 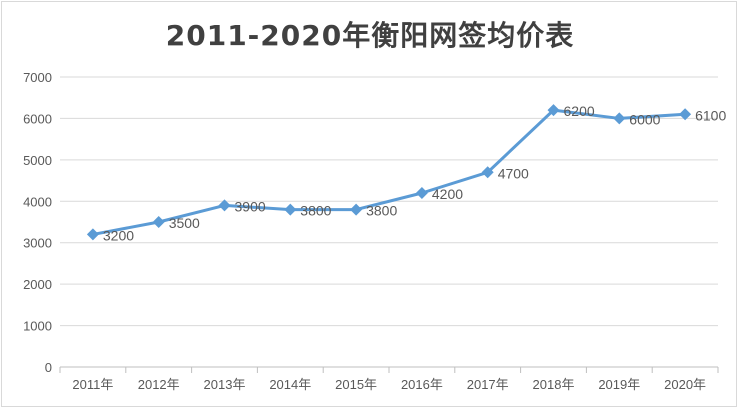 What do you see at coordinates (37, 284) in the screenshot?
I see `y-tick-label: 2000` at bounding box center [37, 284].